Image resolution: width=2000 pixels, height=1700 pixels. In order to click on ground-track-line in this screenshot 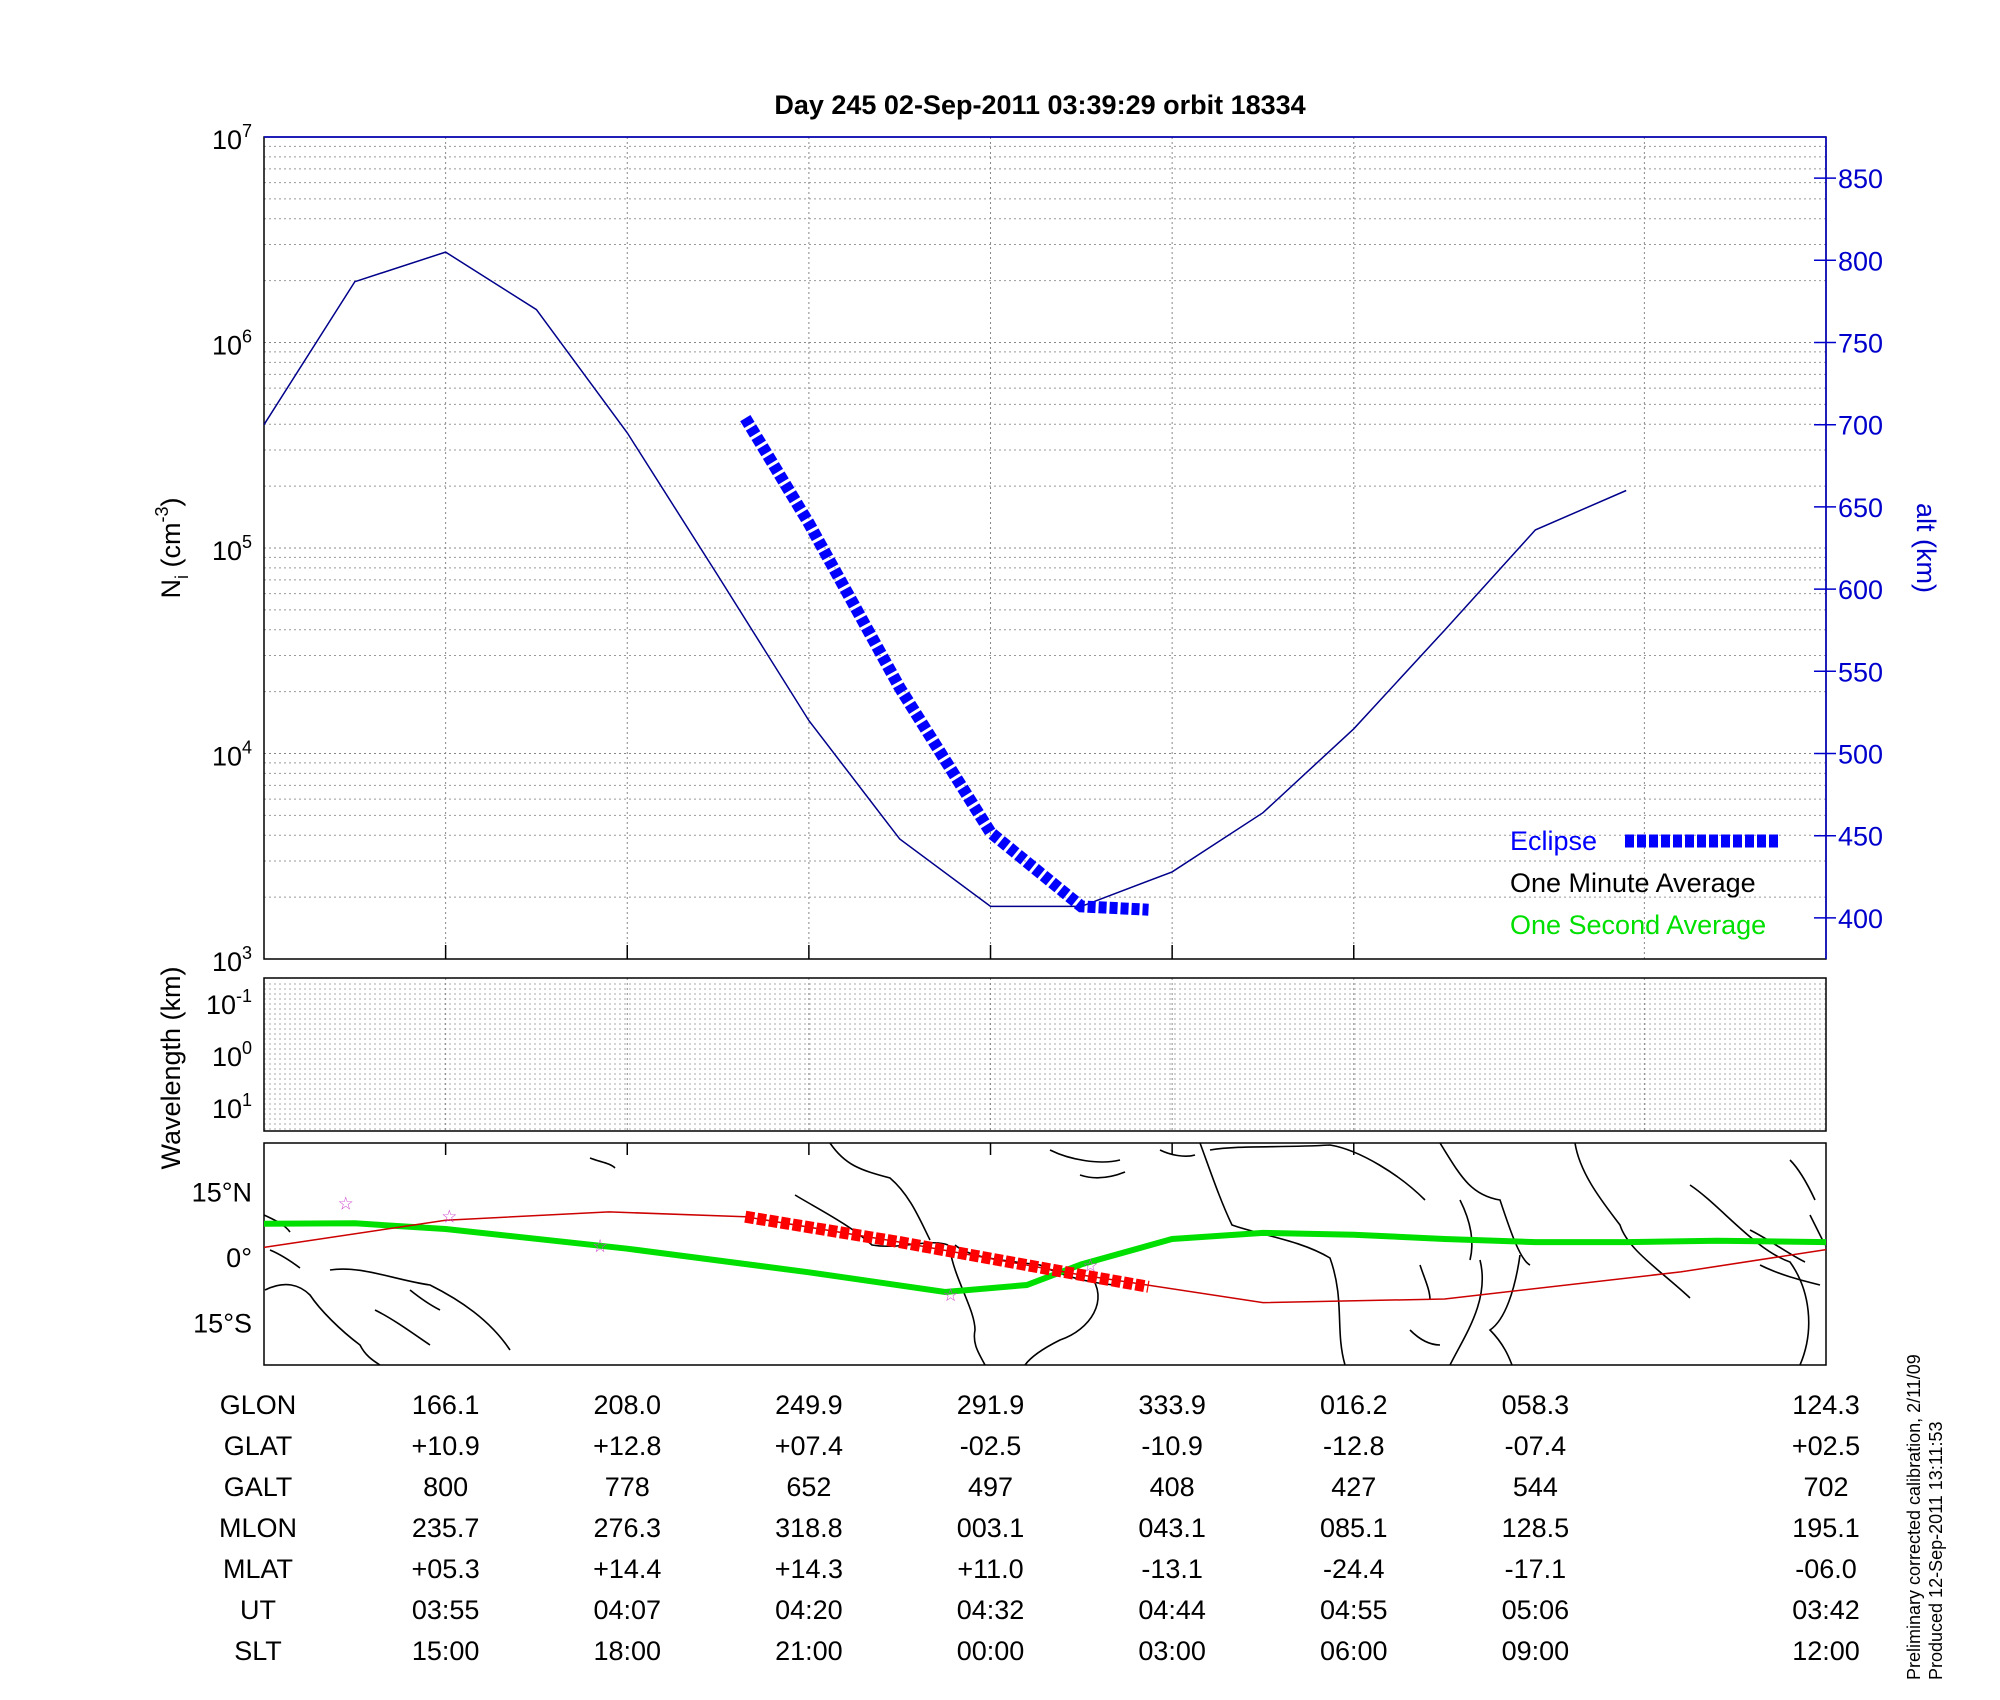, I will do `click(1045, 1257)`.